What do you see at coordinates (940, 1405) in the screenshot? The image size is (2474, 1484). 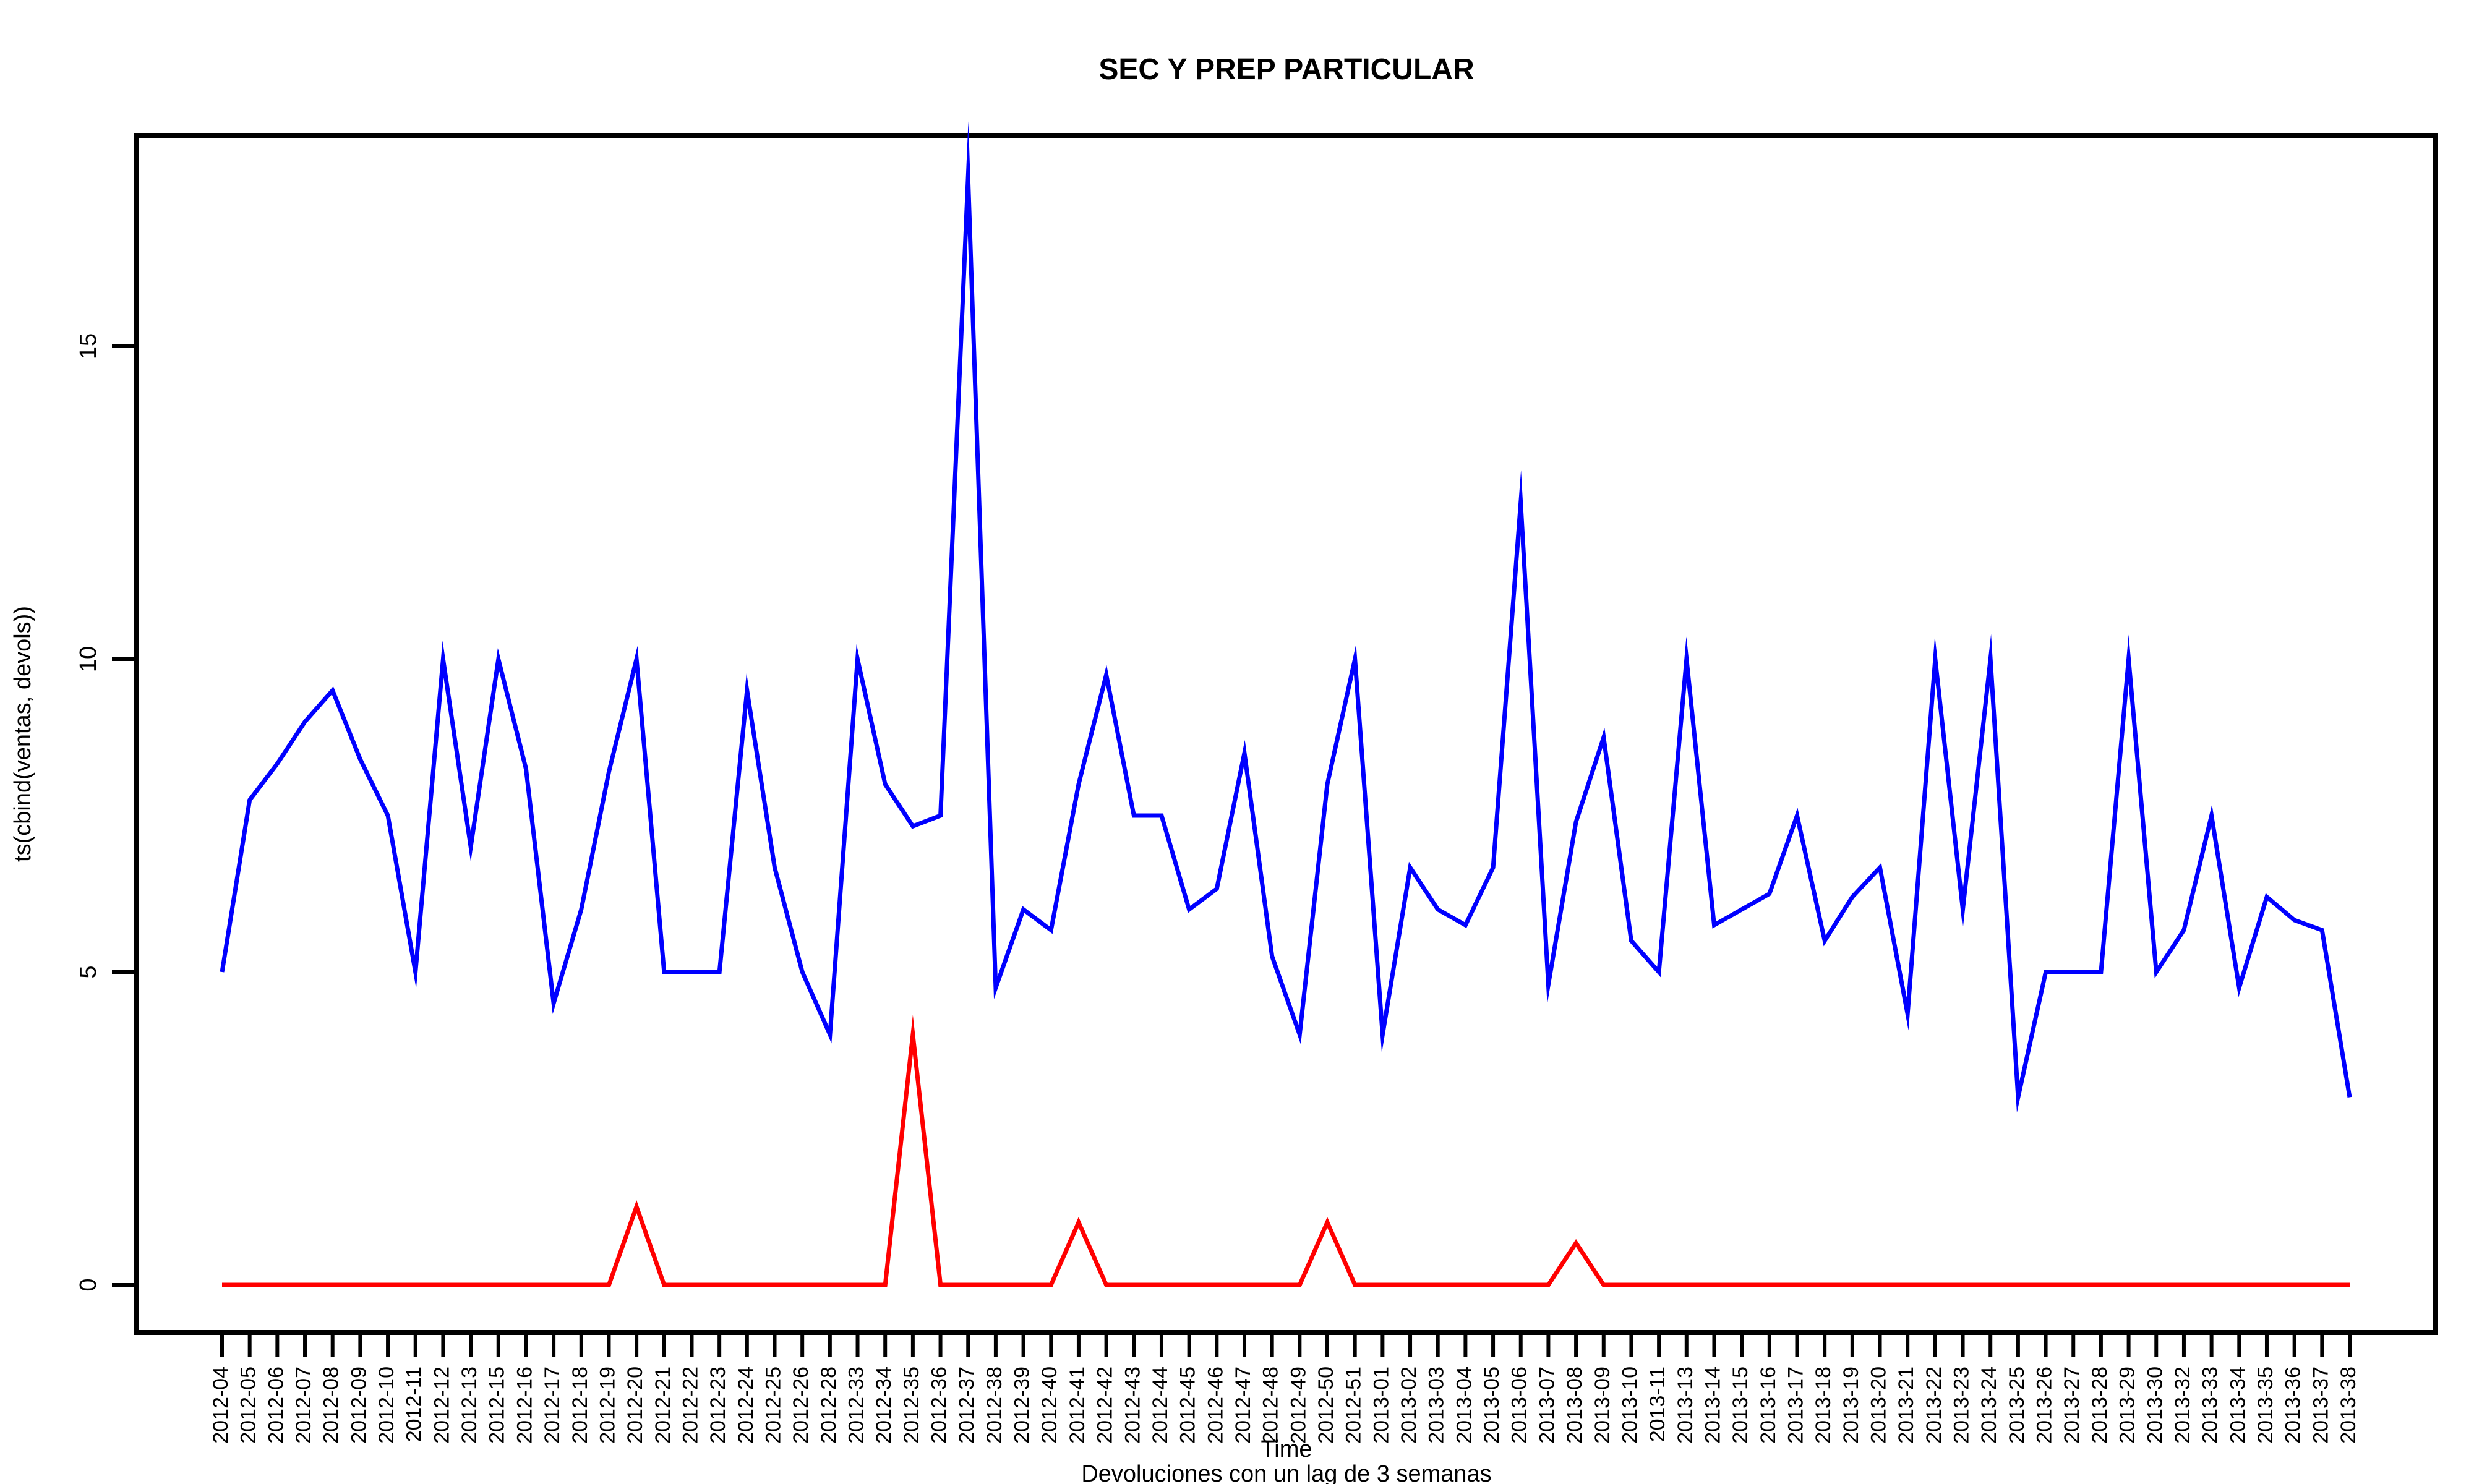 I see `x-tick-label: 2012-36` at bounding box center [940, 1405].